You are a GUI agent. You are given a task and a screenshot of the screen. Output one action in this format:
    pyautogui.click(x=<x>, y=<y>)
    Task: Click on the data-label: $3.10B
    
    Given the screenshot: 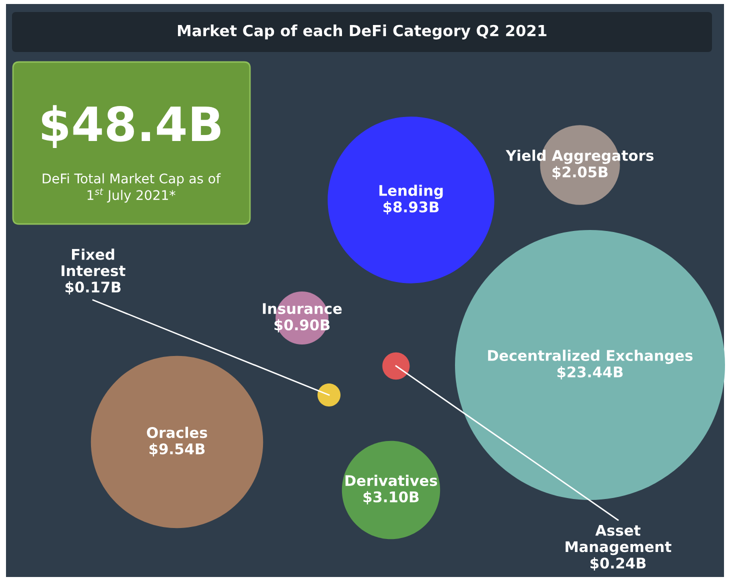 What is the action you would take?
    pyautogui.click(x=391, y=497)
    